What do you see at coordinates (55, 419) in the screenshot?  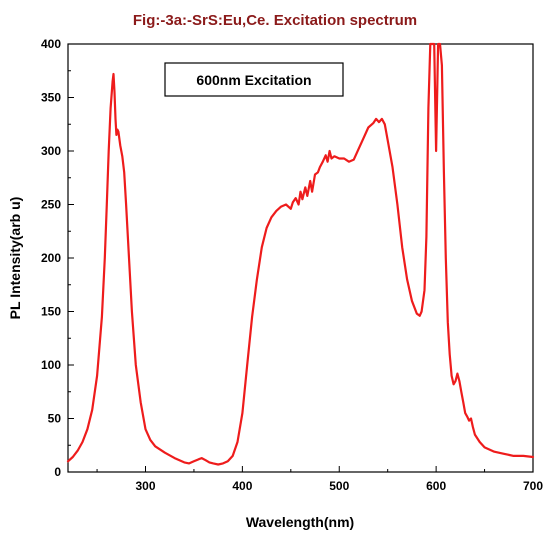 I see `y-tick-label: 50` at bounding box center [55, 419].